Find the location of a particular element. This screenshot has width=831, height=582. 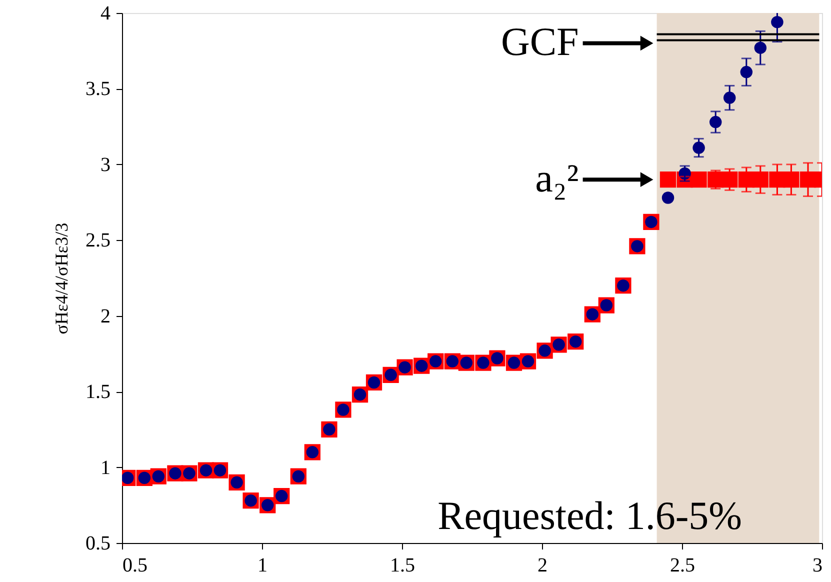

y-tick-label: 0.5 is located at coordinates (98, 543).